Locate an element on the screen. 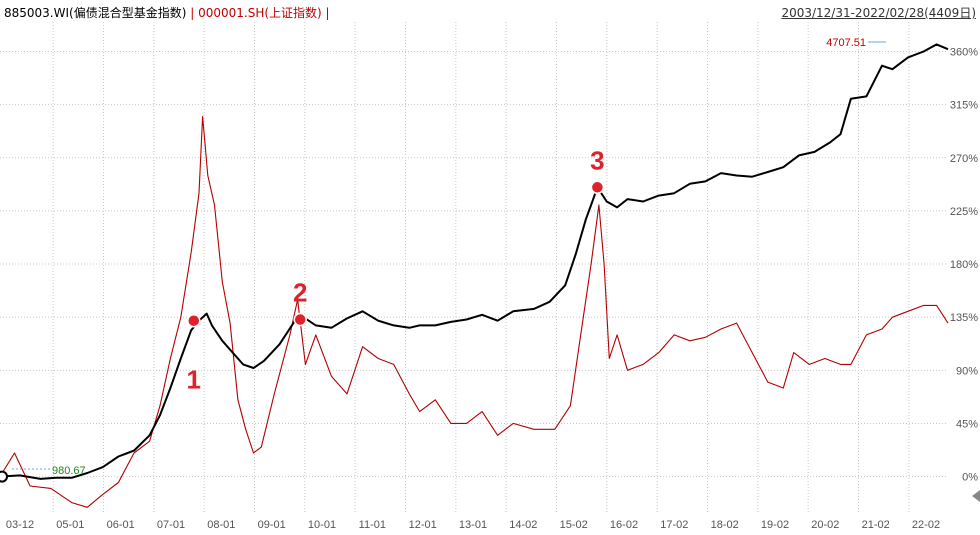 The height and width of the screenshot is (535, 980). legend-series-shanghai-index: 000001.SH(上证指数) is located at coordinates (260, 13).